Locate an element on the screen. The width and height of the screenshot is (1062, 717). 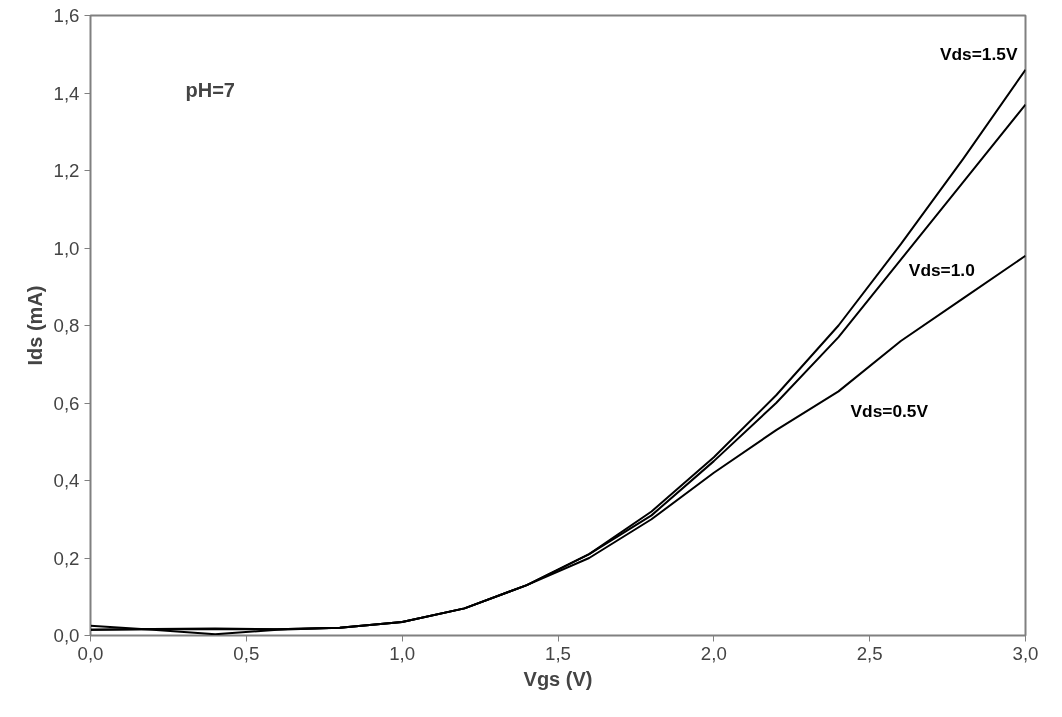
x-tick-label: 0,5 is located at coordinates (246, 653).